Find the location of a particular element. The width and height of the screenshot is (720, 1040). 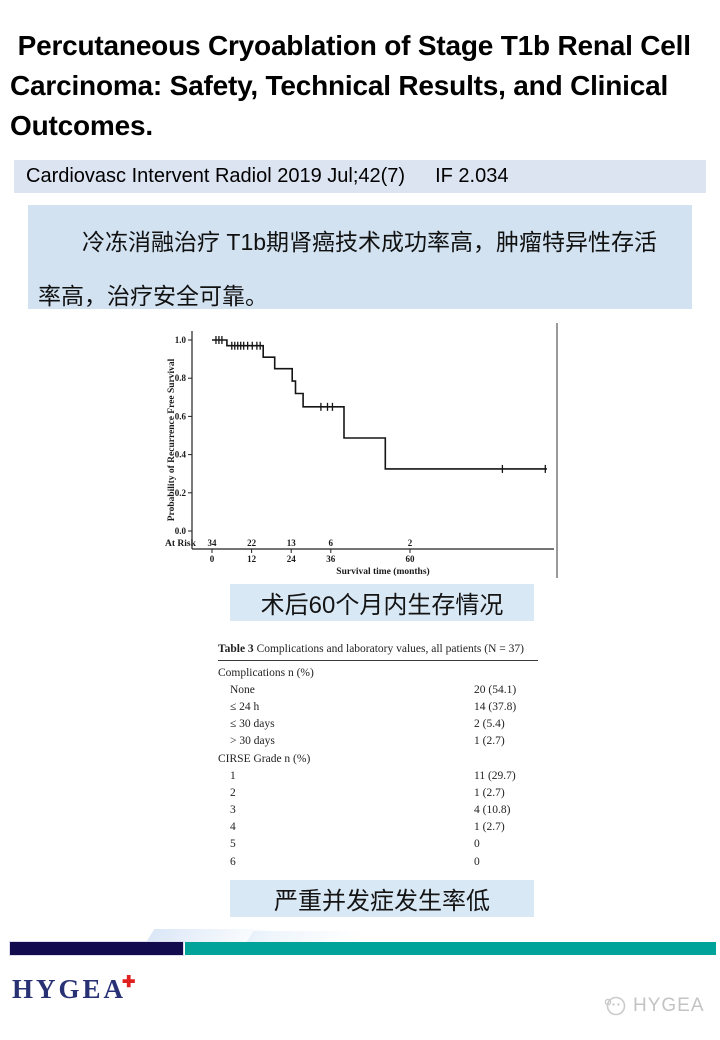

table-row-value: 20 (54.1) is located at coordinates (495, 689).